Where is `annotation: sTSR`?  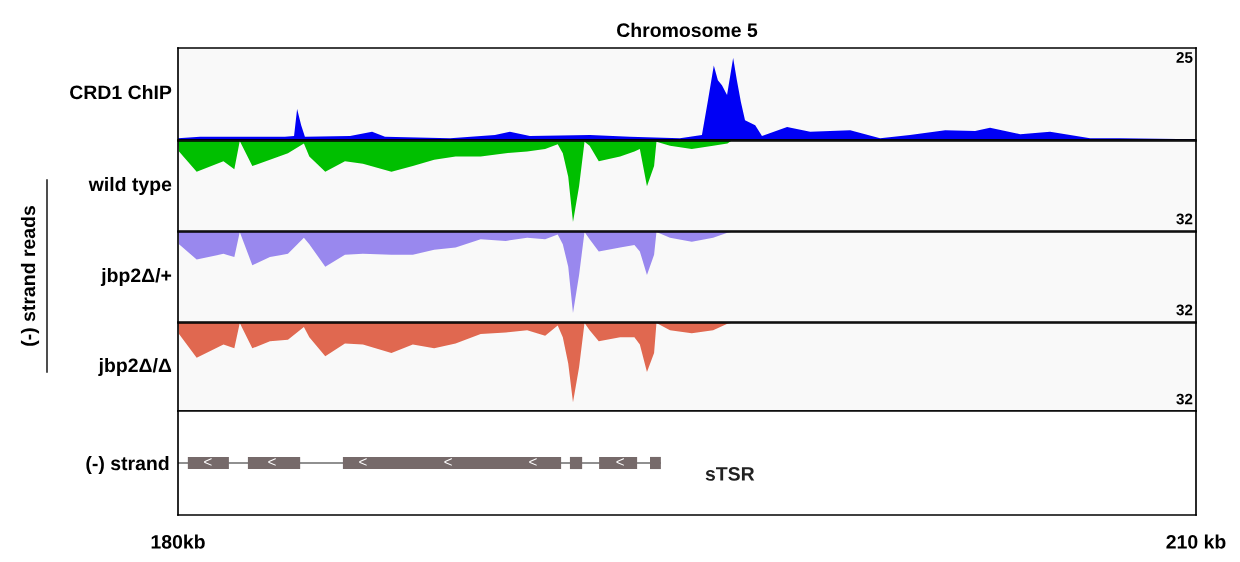 annotation: sTSR is located at coordinates (730, 473).